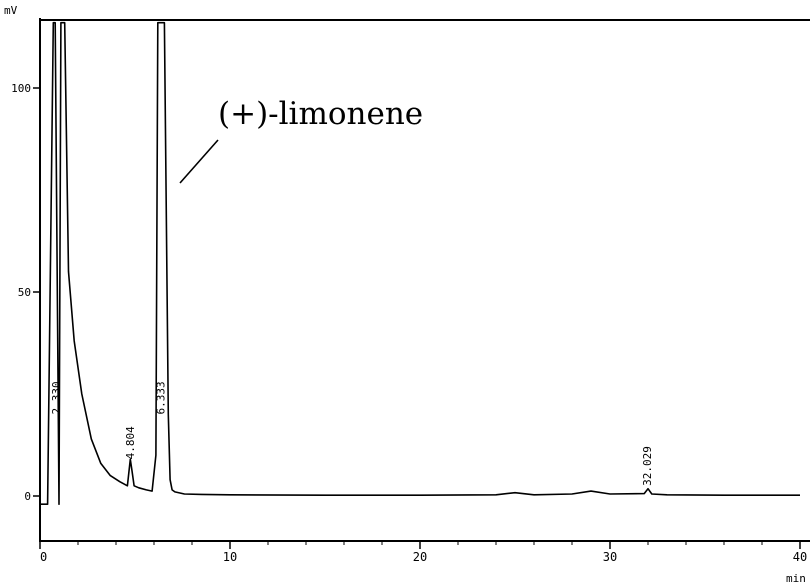 The image size is (810, 586). I want to click on y-axis-ticks: 0 50 100, so click(25, 292).